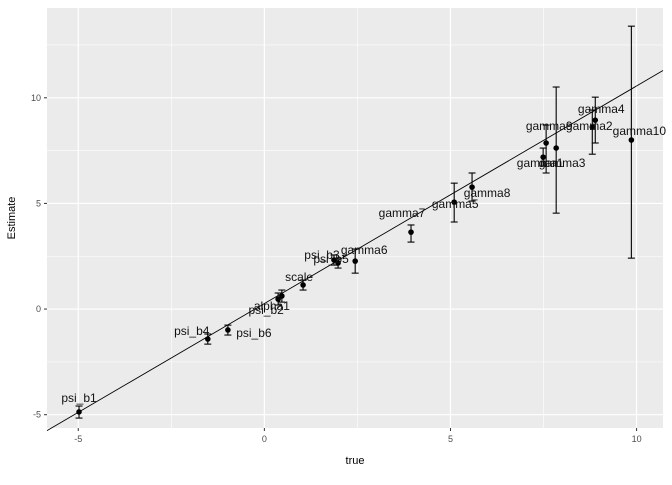  Describe the element at coordinates (322, 255) in the screenshot. I see `point-label: psi_b3` at that location.